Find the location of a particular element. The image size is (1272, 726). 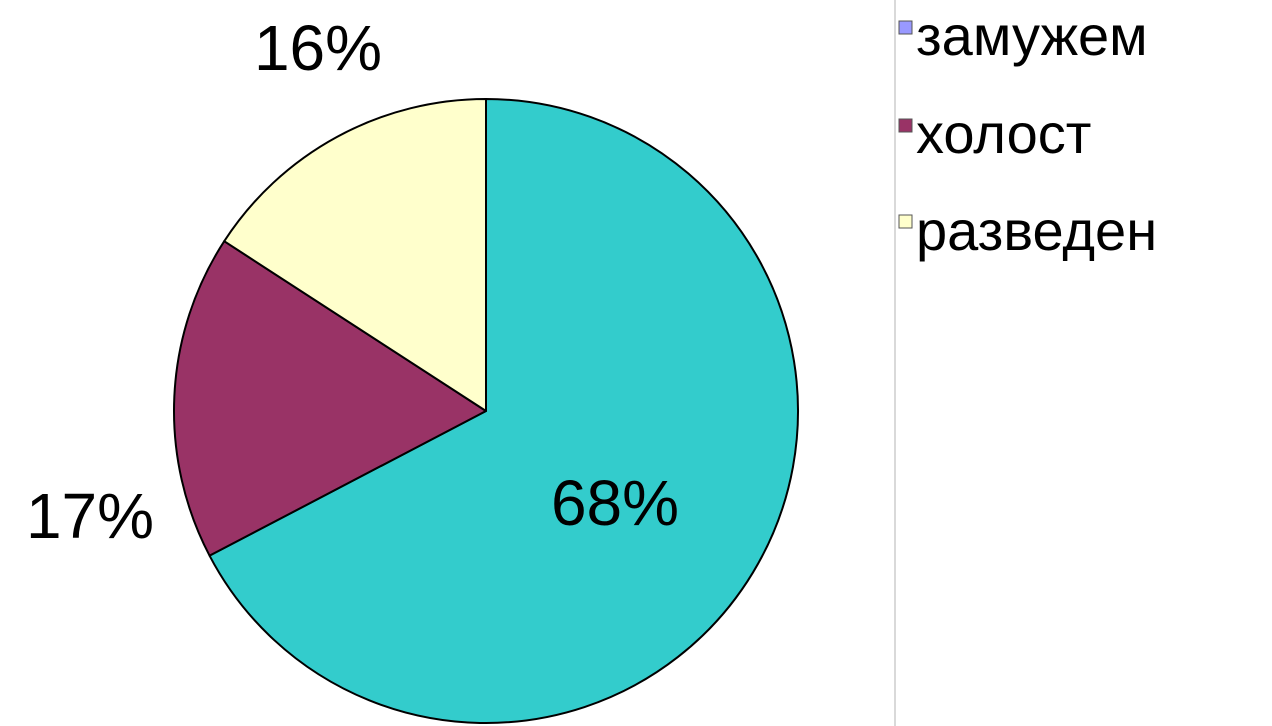

legend: замужем холост разведен is located at coordinates (1027, 133).